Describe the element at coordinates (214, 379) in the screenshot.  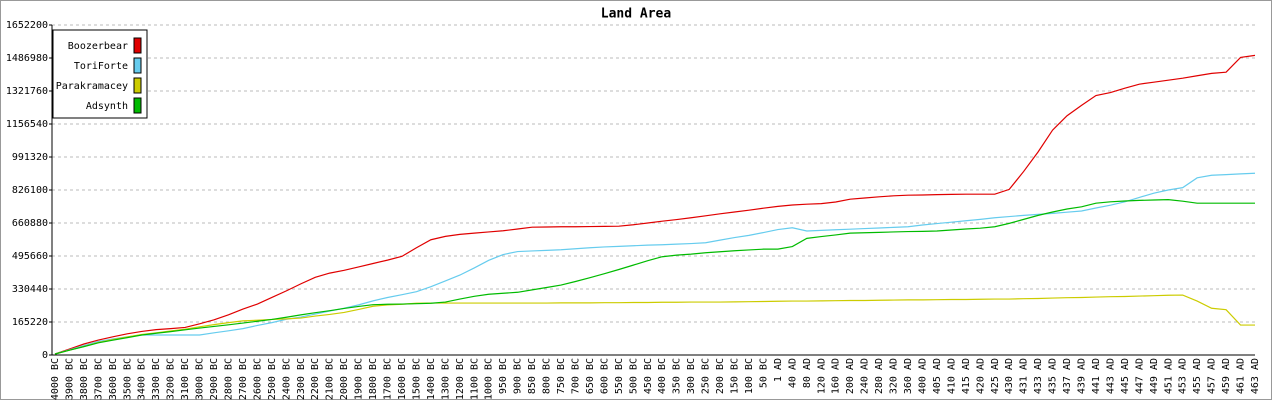
I see `x-tick-label: 2900 BC` at that location.